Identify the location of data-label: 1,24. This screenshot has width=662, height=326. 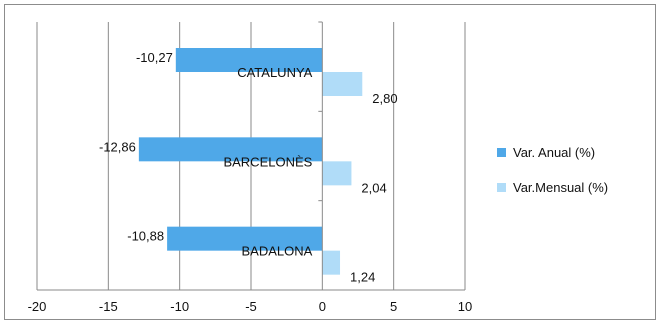
(362, 277).